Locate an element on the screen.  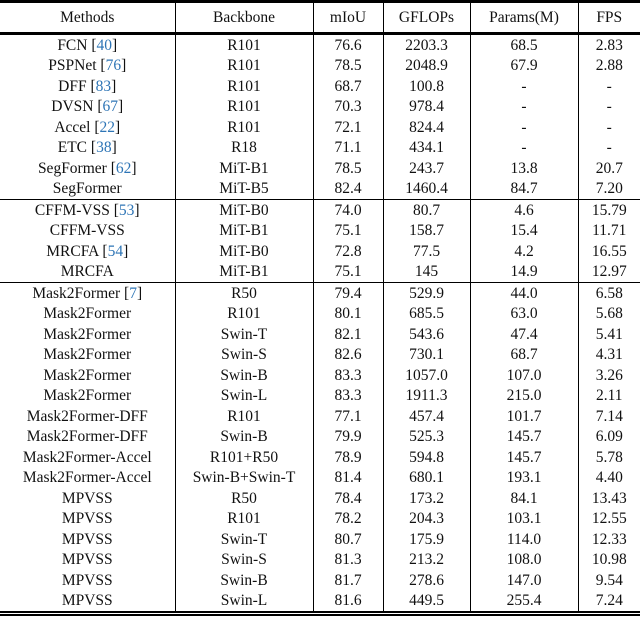
citation-link: 22 is located at coordinates (107, 127).